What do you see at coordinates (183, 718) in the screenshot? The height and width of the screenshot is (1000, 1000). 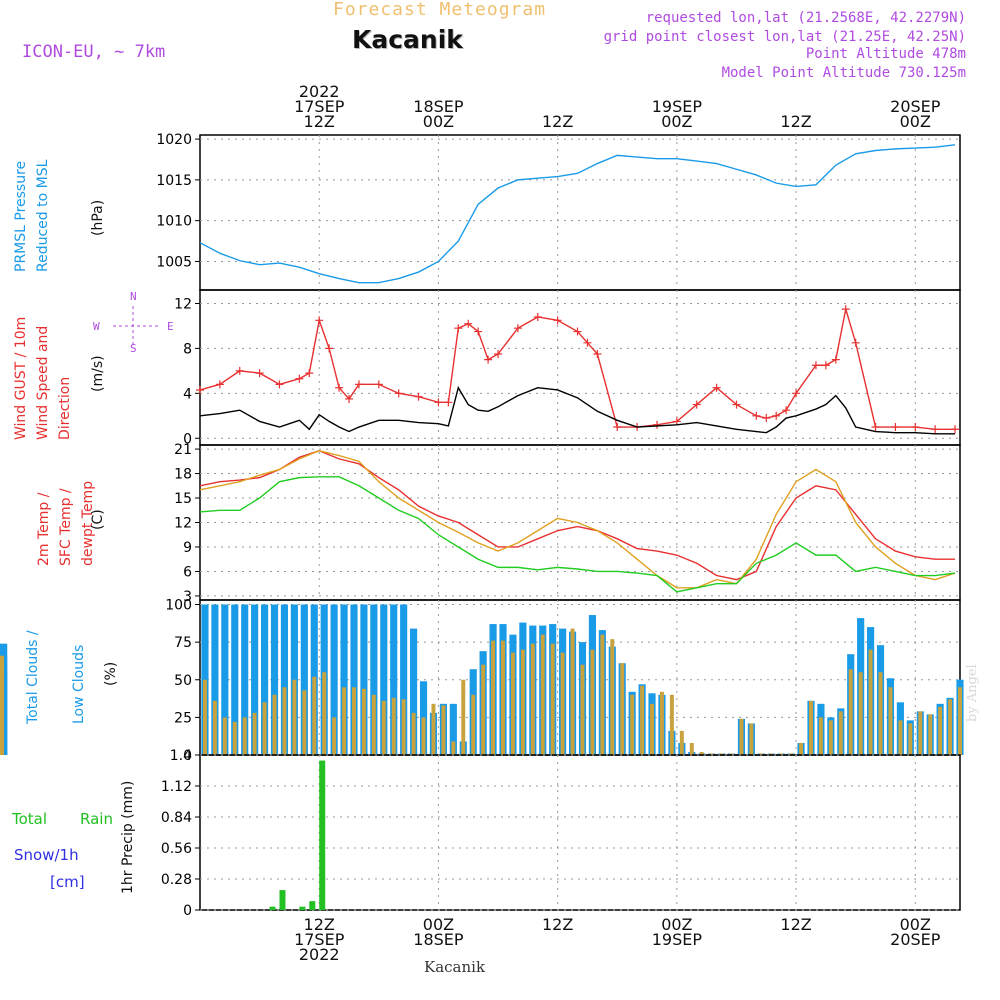 I see `y-tick-label: 25` at bounding box center [183, 718].